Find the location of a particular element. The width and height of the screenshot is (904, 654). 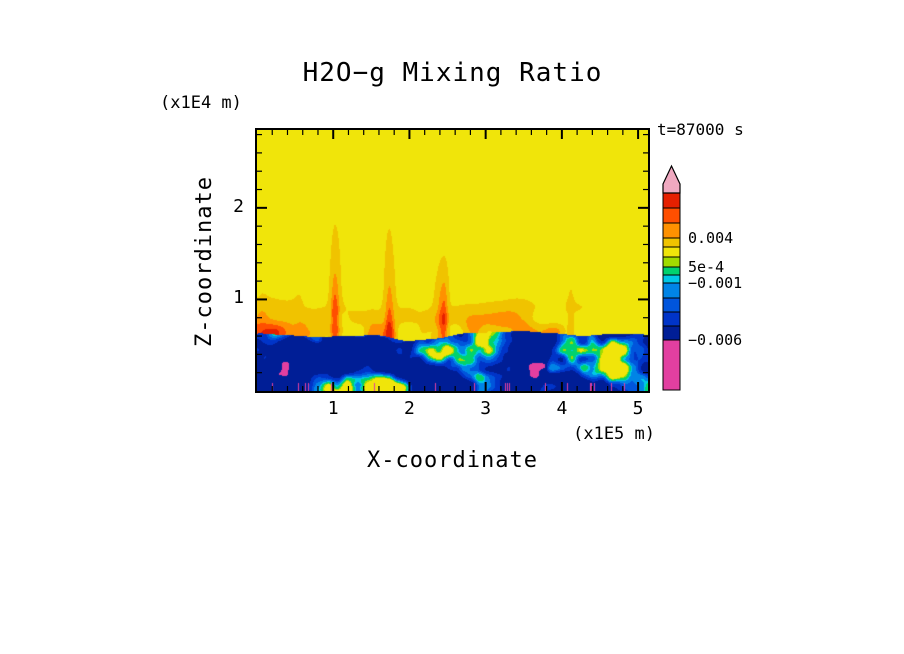

x-axis-unit-label: (x1E5 m) is located at coordinates (614, 434).